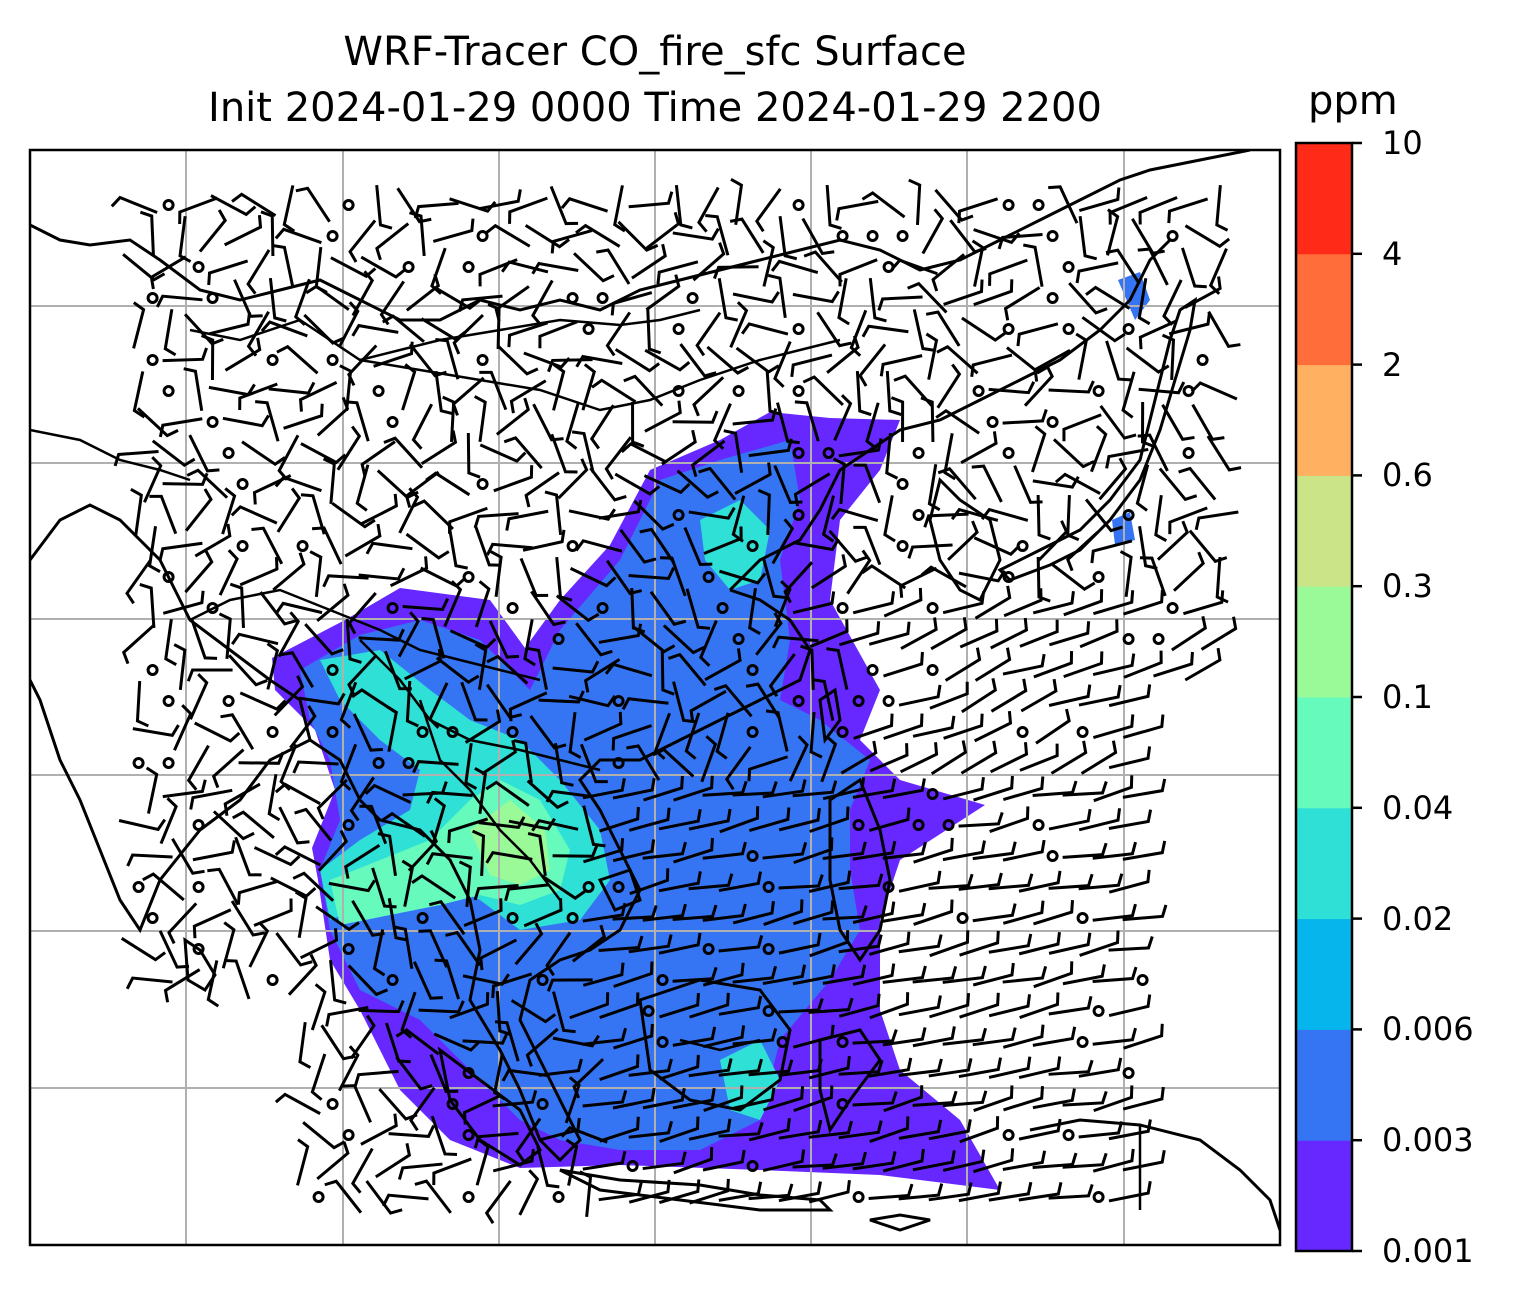 The height and width of the screenshot is (1306, 1528). I want to click on coastline-indochina, so click(560, 875).